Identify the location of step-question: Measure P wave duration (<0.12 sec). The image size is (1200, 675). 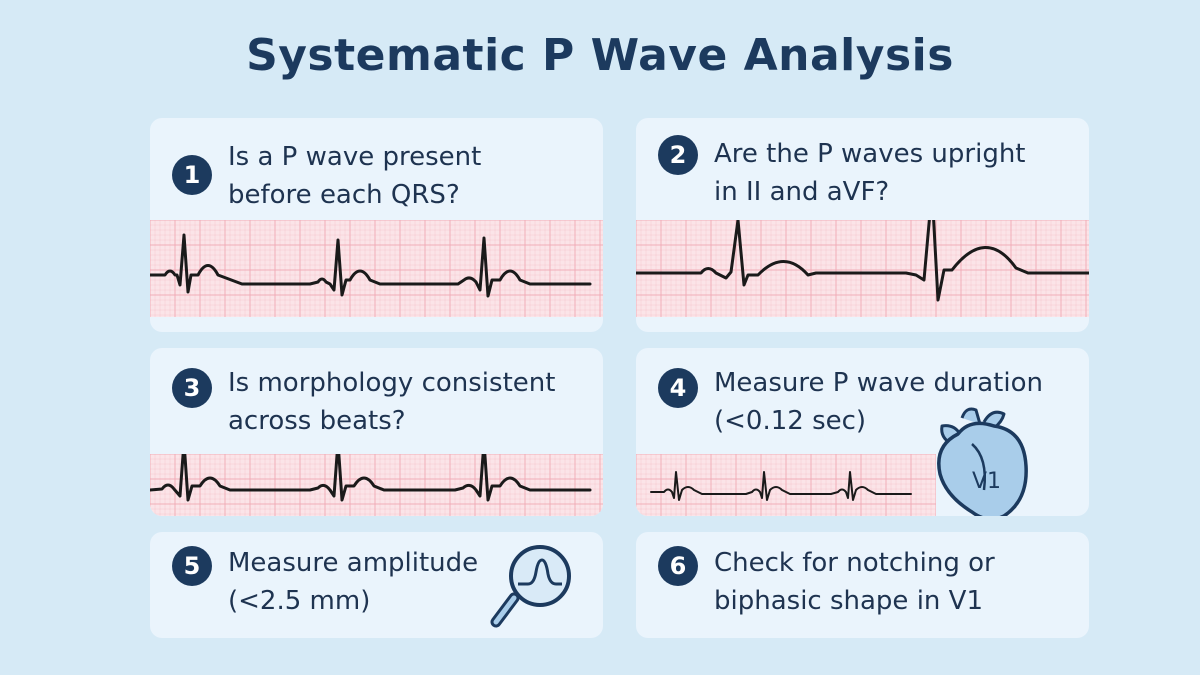
(878, 402).